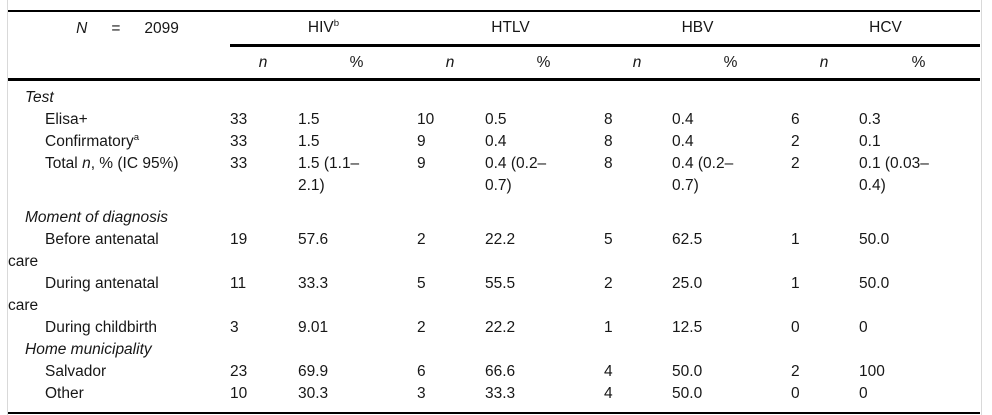 Image resolution: width=992 pixels, height=415 pixels. I want to click on cell-htlv-pct: 0.4, so click(496, 141).